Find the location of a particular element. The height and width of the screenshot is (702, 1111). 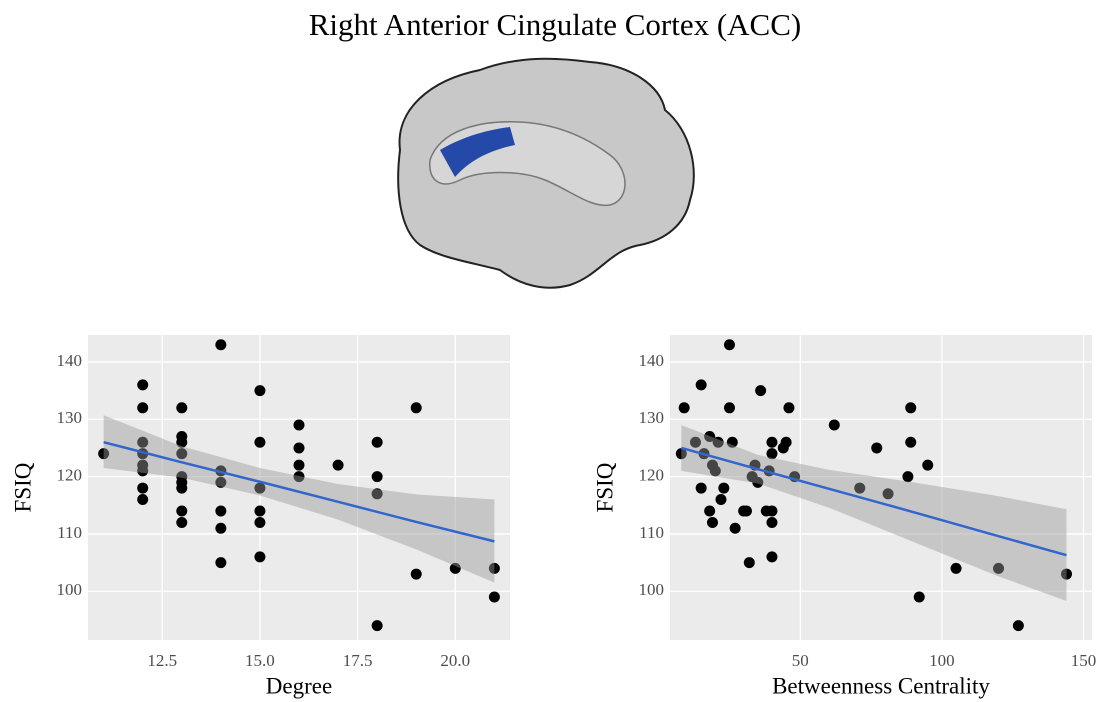

x-tick-label: 20.0 is located at coordinates (455, 660).